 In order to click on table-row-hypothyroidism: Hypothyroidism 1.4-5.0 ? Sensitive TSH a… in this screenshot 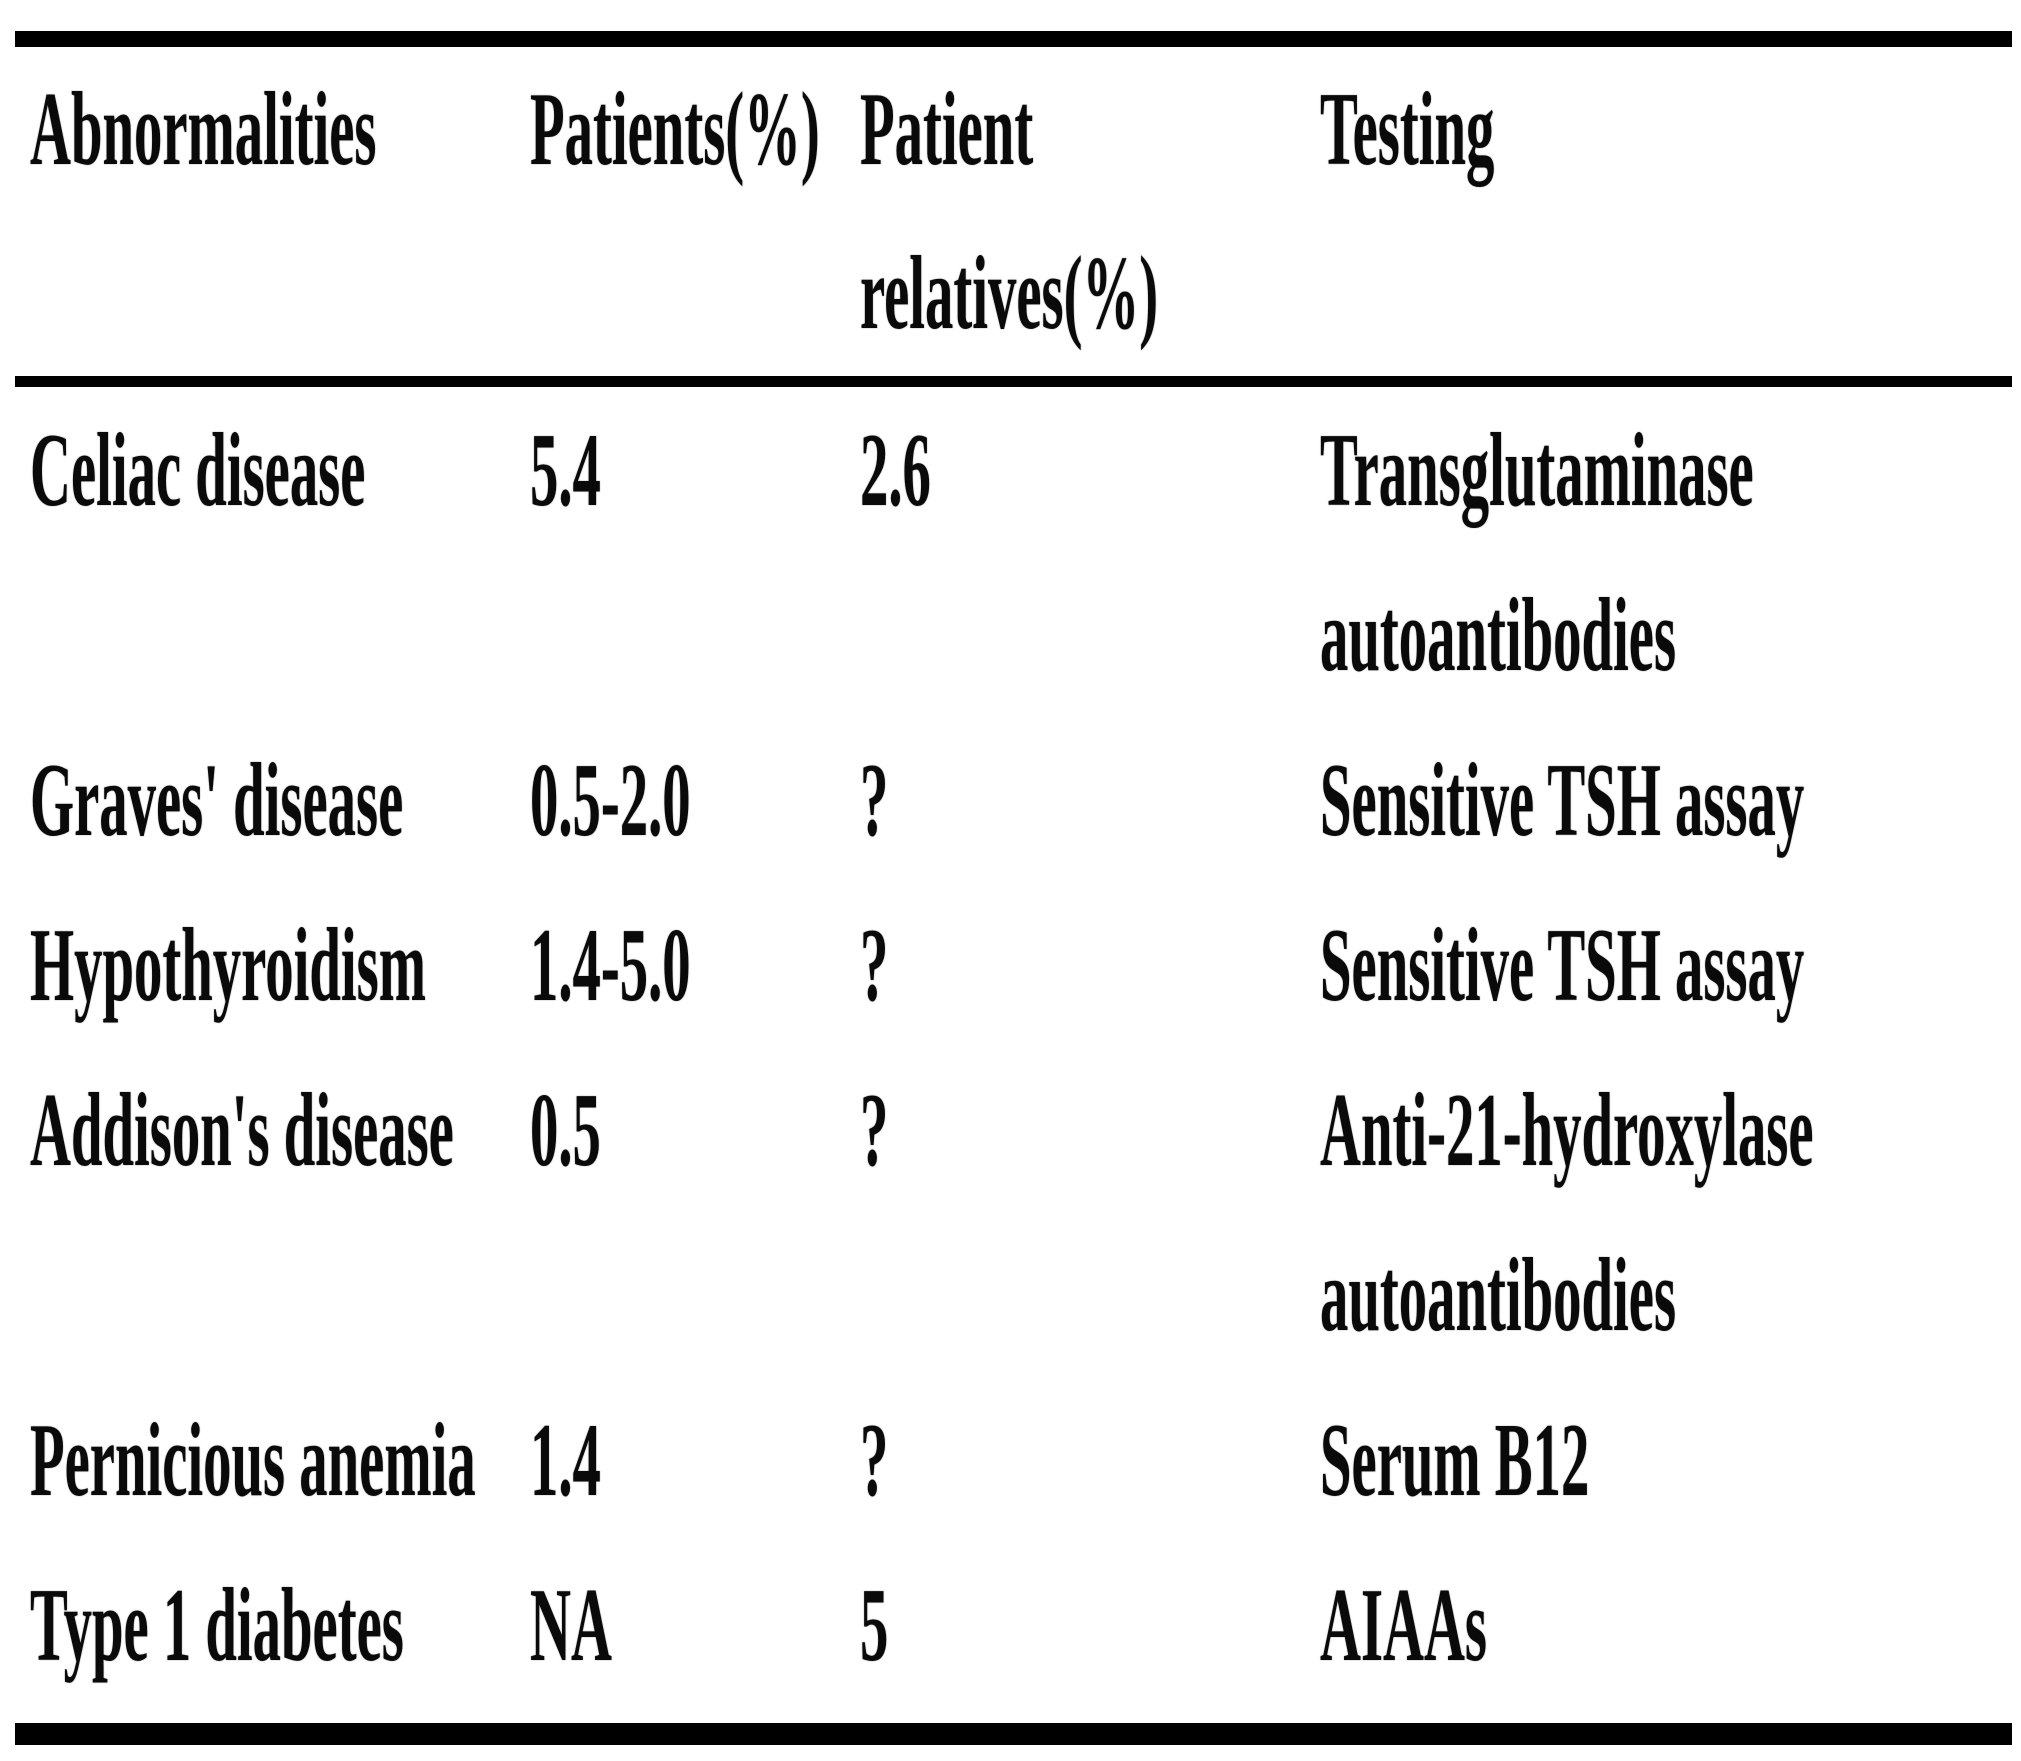, I will do `click(1010, 964)`.